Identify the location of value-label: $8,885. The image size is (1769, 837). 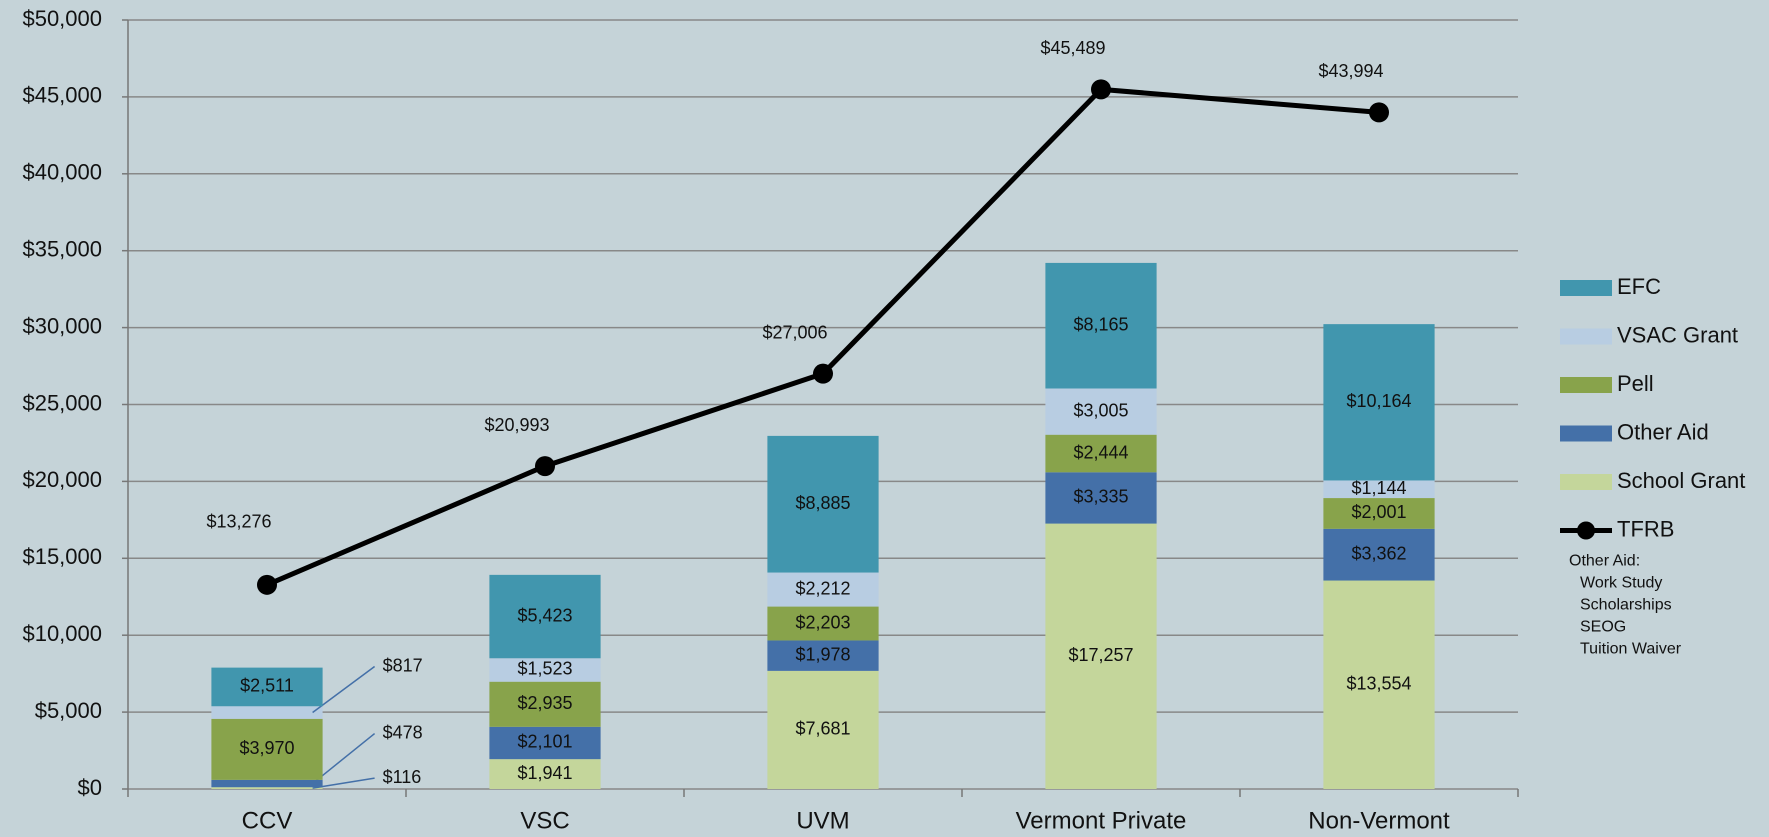
(822, 503).